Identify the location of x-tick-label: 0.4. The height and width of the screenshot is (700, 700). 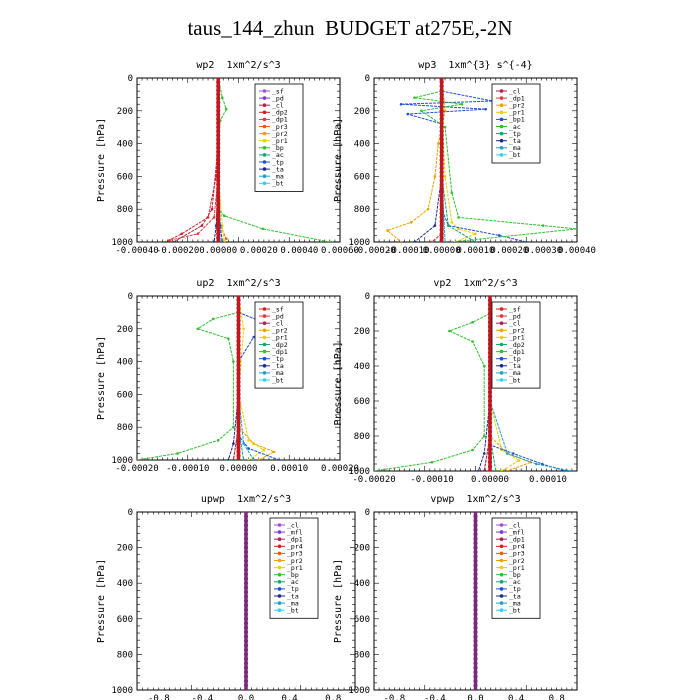
(289, 697).